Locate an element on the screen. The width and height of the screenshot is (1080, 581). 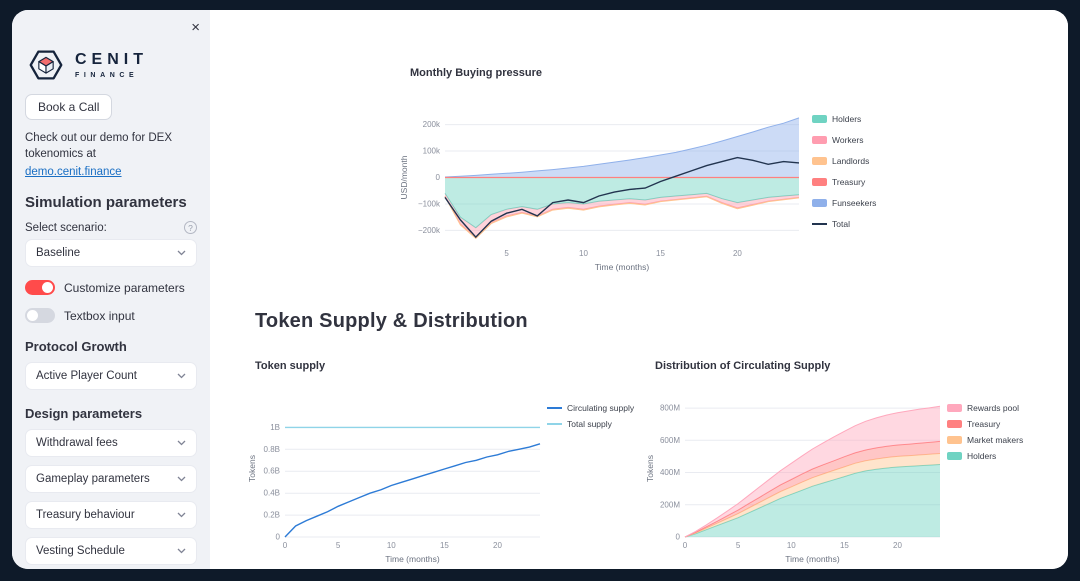
legend-item-market-makers: Market makers is located at coordinates (985, 440).